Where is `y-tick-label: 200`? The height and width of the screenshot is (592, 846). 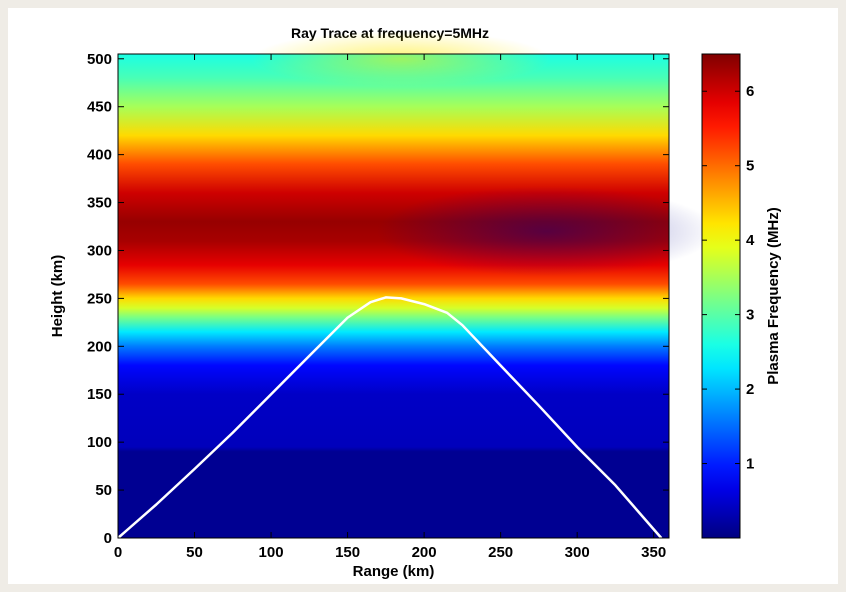
y-tick-label: 200 is located at coordinates (99, 346).